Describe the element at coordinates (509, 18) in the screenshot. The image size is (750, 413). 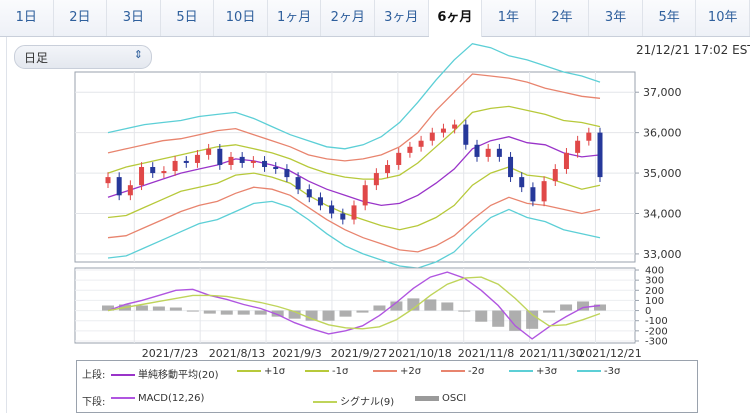
I see `tab-10: 1年` at that location.